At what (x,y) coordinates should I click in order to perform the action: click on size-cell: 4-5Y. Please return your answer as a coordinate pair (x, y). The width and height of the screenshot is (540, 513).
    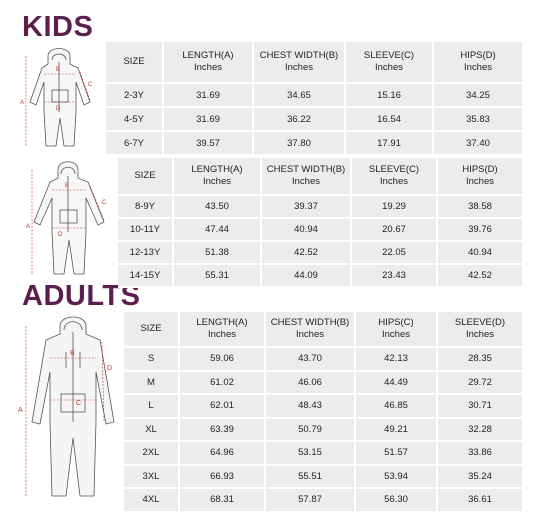
    Looking at the image, I should click on (135, 120).